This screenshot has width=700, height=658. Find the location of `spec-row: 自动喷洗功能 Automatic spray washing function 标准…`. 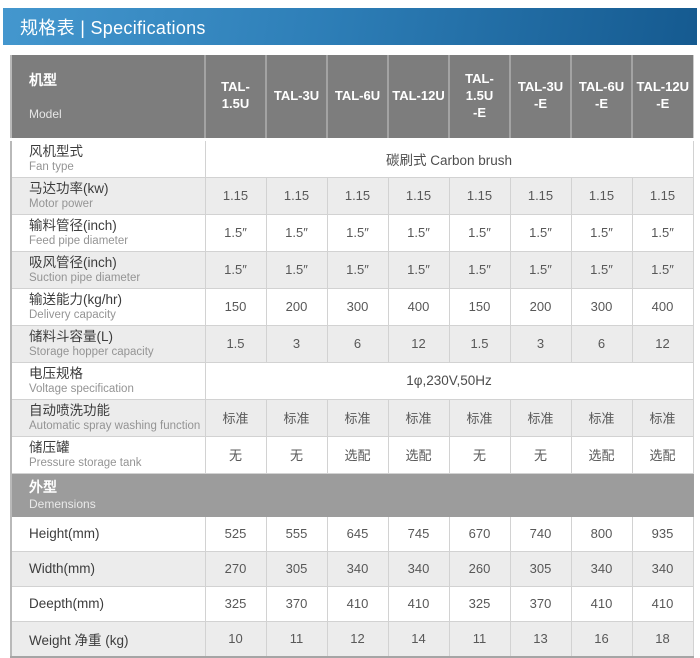

spec-row: 自动喷洗功能 Automatic spray washing function 标准… is located at coordinates (352, 417).